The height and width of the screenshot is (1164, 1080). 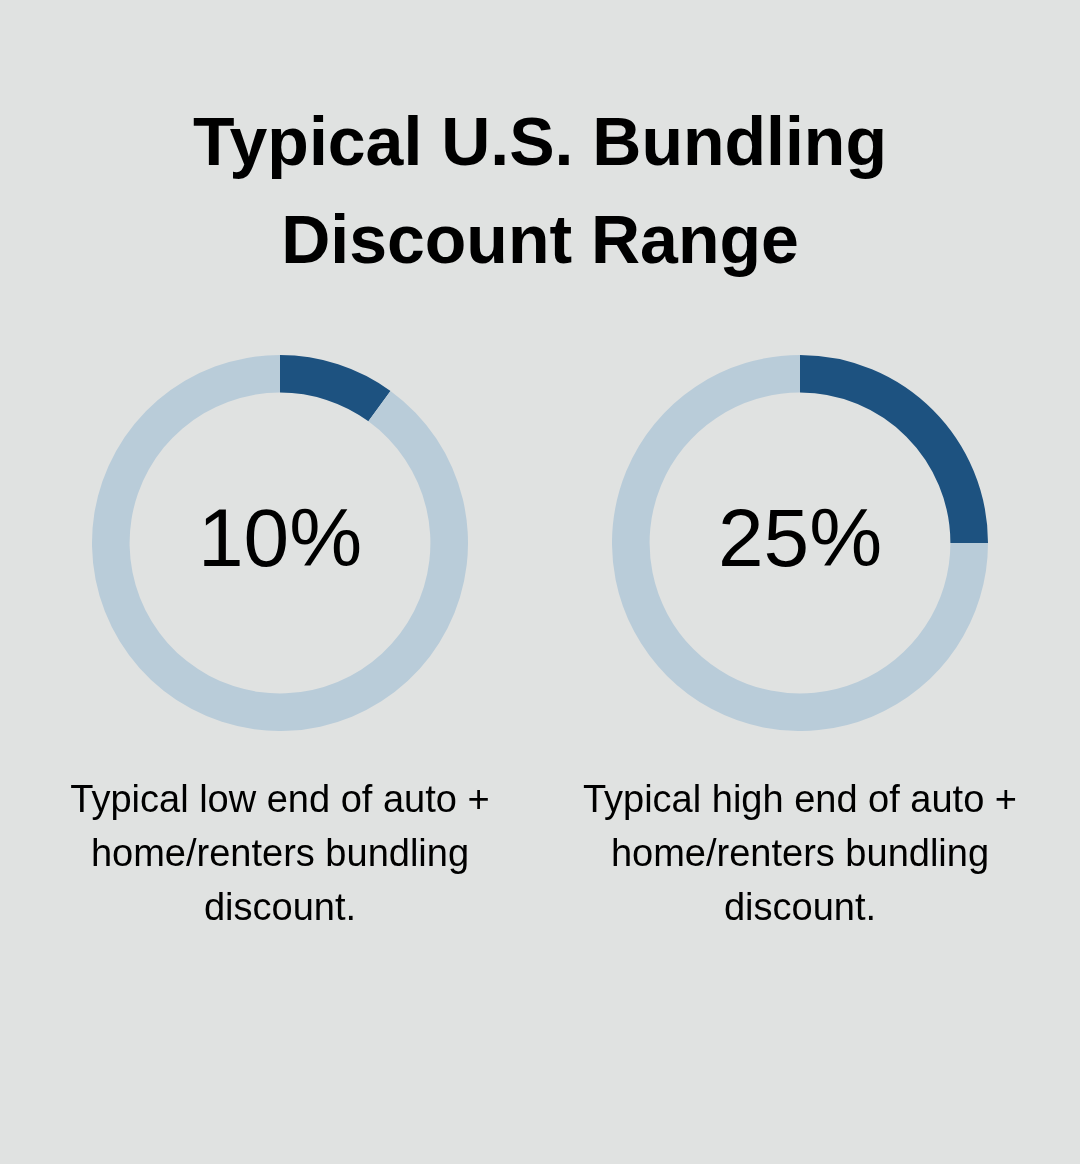 I want to click on chart-title: Typical U.S. Bundling Discount Range, so click(x=540, y=190).